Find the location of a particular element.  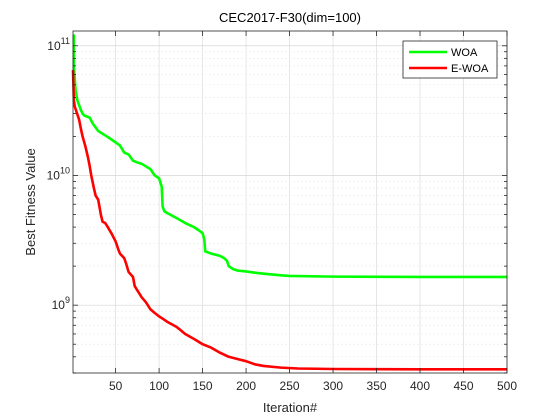

x-axis-title: Iteration# is located at coordinates (290, 407).